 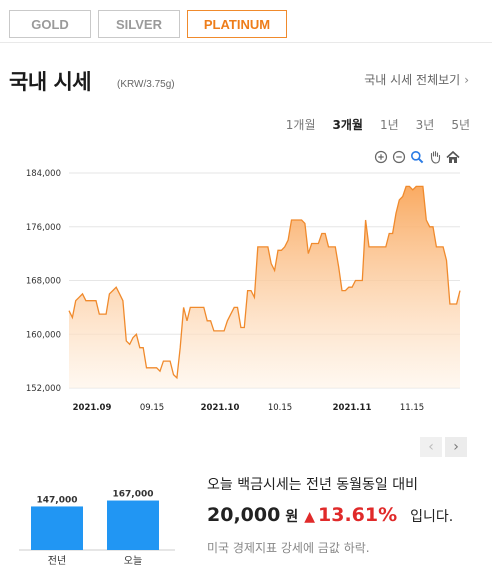 I want to click on period-1m: 1개월, so click(x=300, y=125).